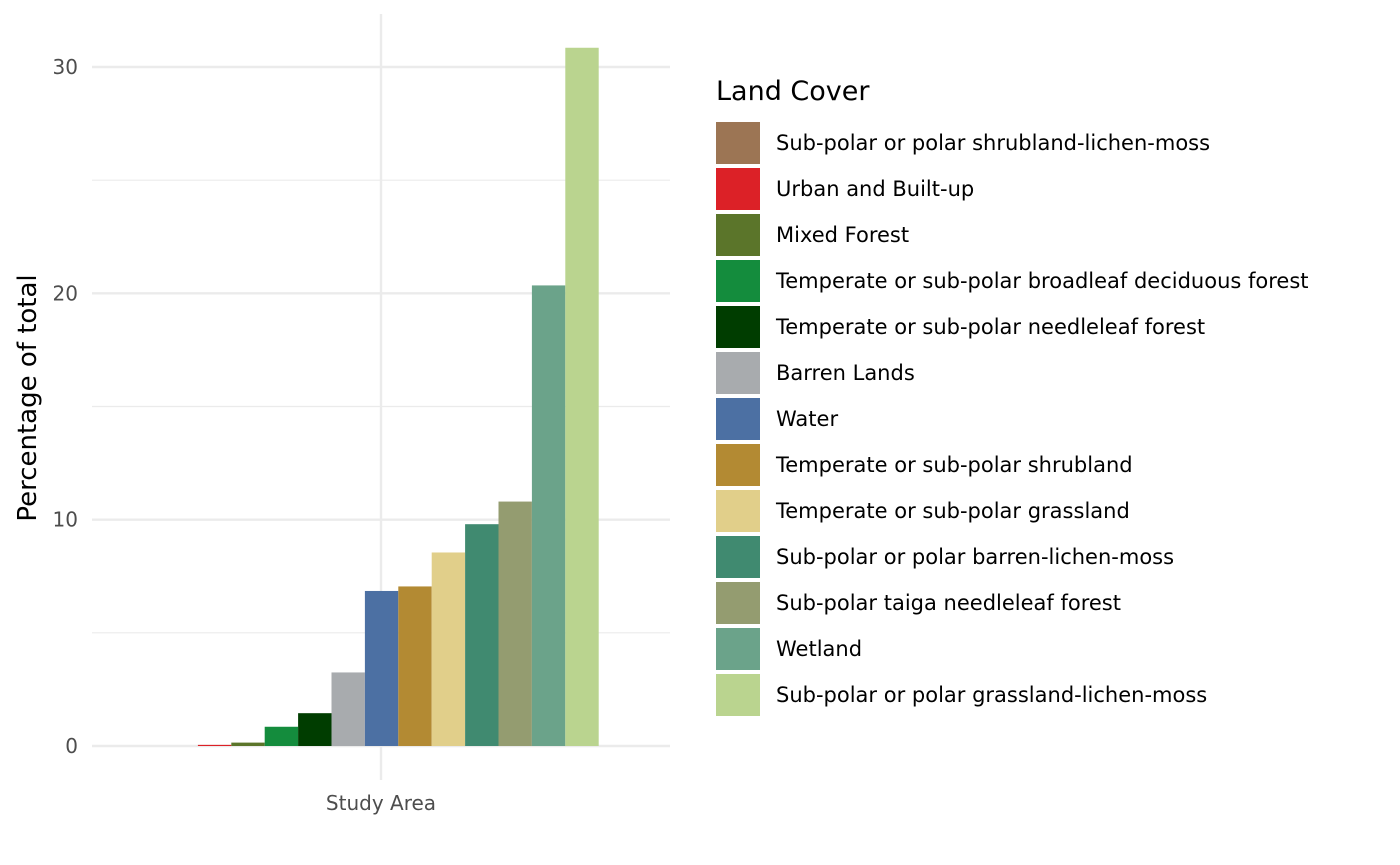 The image size is (1400, 865). Describe the element at coordinates (71, 746) in the screenshot. I see `y-tick-label: 0` at that location.